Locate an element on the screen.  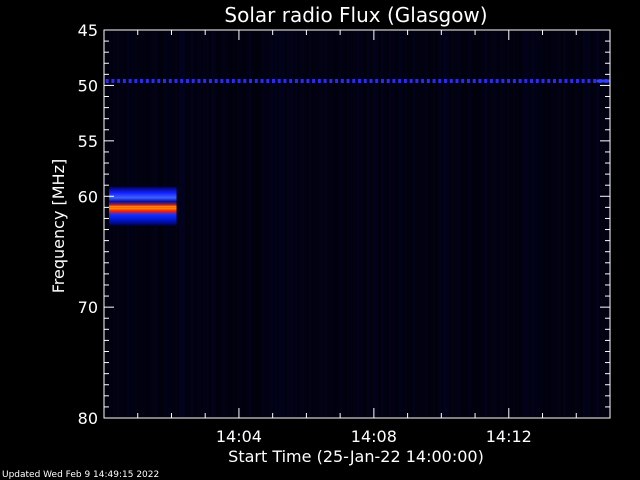
y-tick-label: 70 is located at coordinates (88, 307).